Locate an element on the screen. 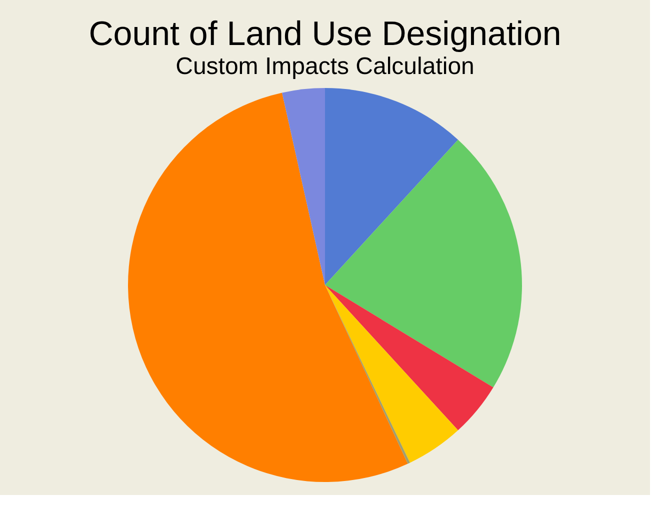 This screenshot has width=661, height=508. chart-subtitle: Custom Impacts Calculation is located at coordinates (325, 66).